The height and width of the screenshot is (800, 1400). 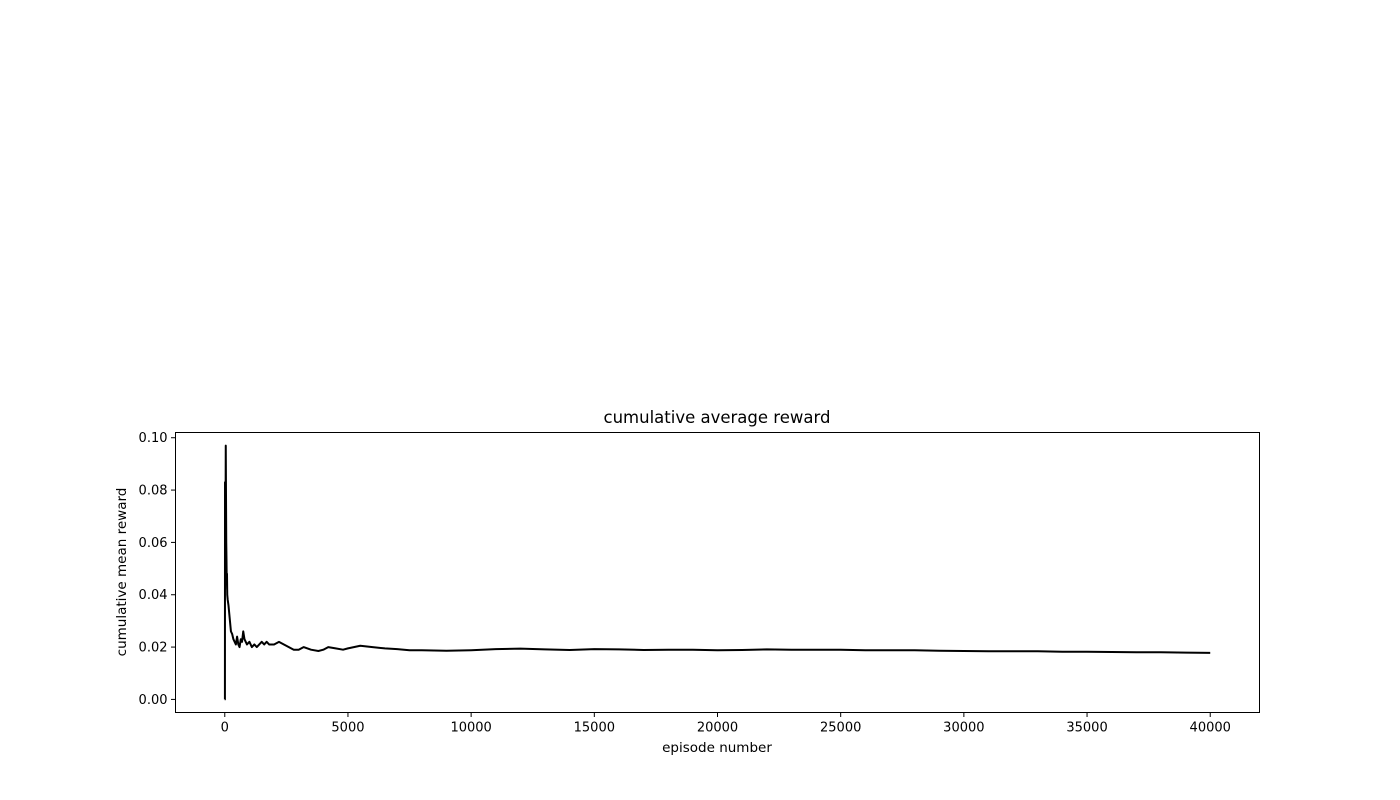 I want to click on x-axis: 0 5000 10000 15000 20000 25000 30000 35000 40000, so click(x=726, y=724).